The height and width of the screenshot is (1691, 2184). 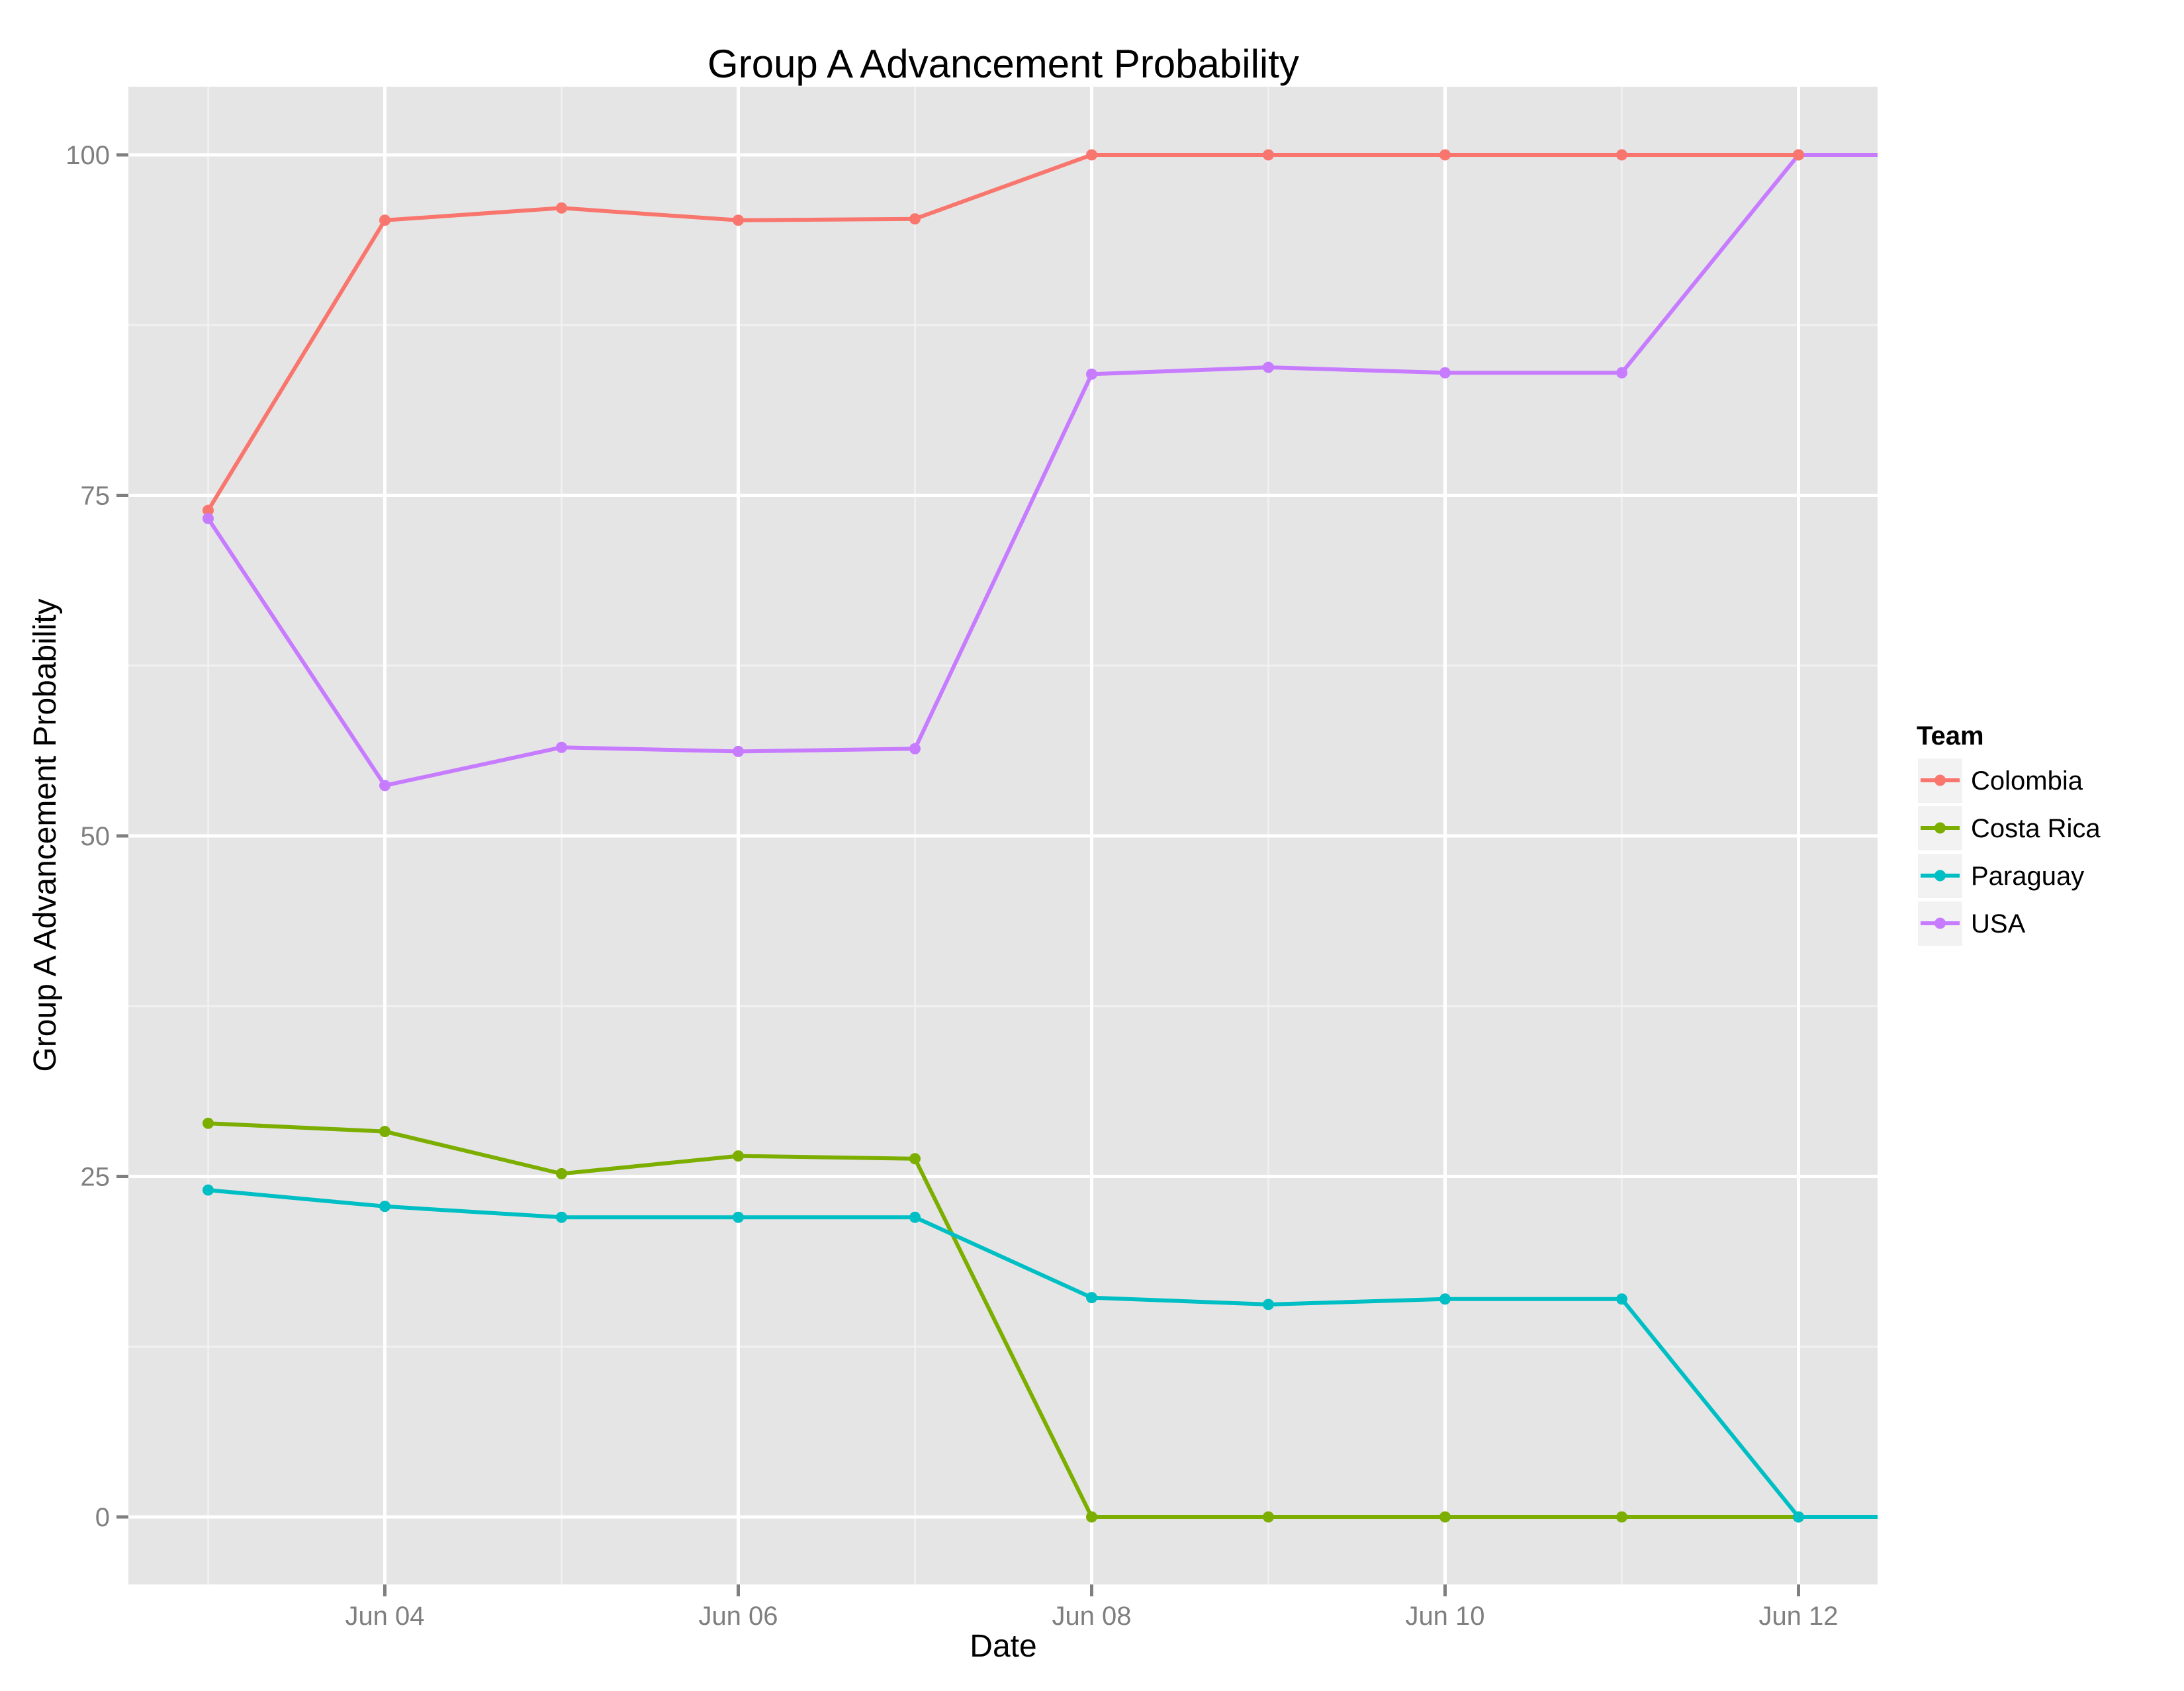 I want to click on legend-item-colombia: Colombia, so click(x=2000, y=780).